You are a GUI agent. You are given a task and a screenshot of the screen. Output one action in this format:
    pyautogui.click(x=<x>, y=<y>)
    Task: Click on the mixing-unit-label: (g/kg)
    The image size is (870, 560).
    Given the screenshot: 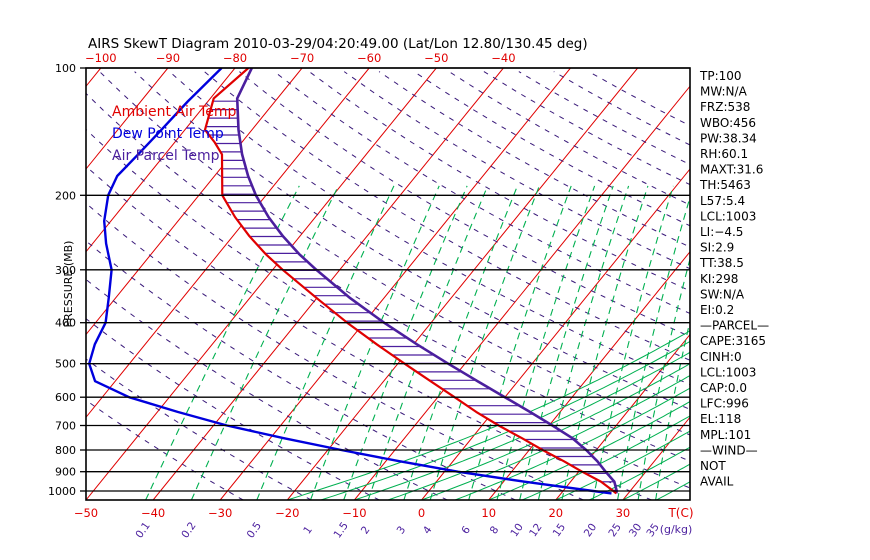 What is the action you would take?
    pyautogui.click(x=676, y=529)
    